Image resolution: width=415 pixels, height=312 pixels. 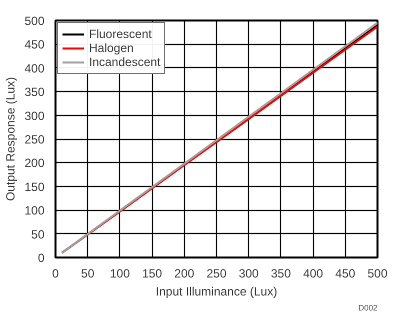 What do you see at coordinates (217, 291) in the screenshot?
I see `x-axis-title: Input Illuminance (Lux)` at bounding box center [217, 291].